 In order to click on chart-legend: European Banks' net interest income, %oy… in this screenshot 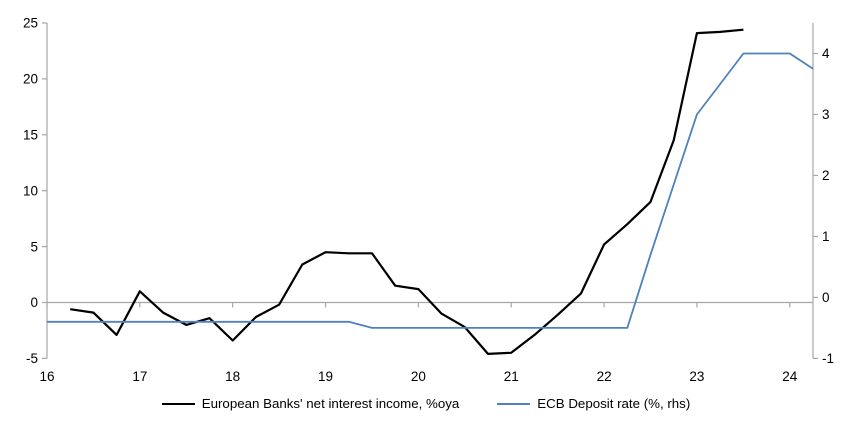, I will do `click(426, 403)`.